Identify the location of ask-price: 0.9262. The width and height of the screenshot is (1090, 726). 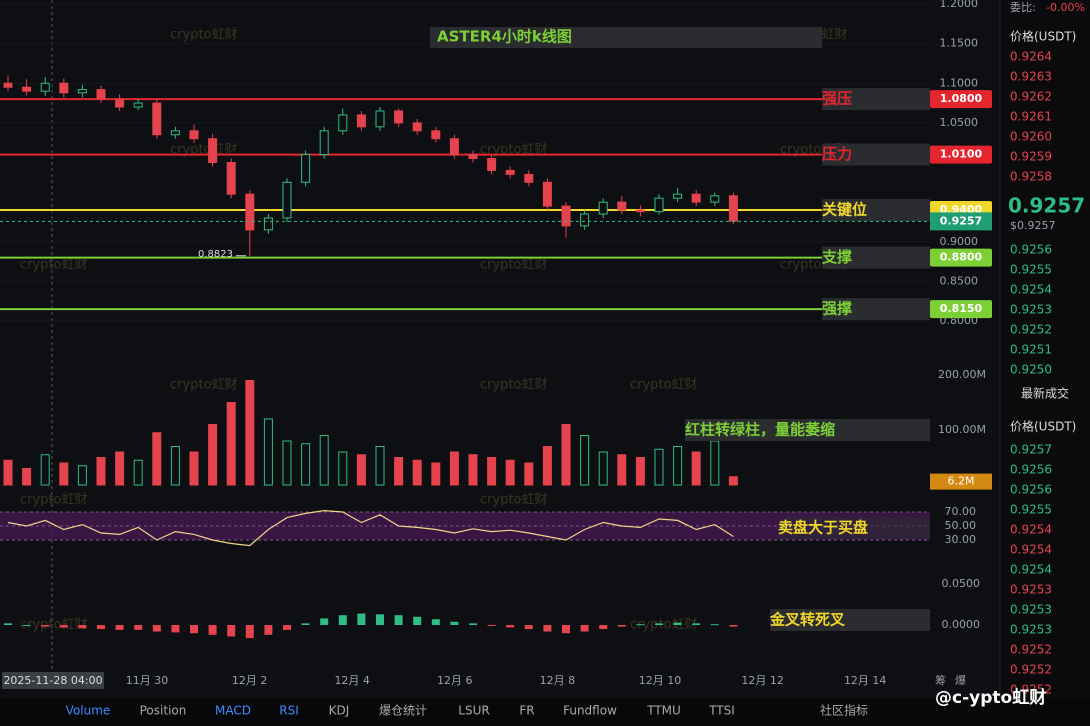
(1031, 97).